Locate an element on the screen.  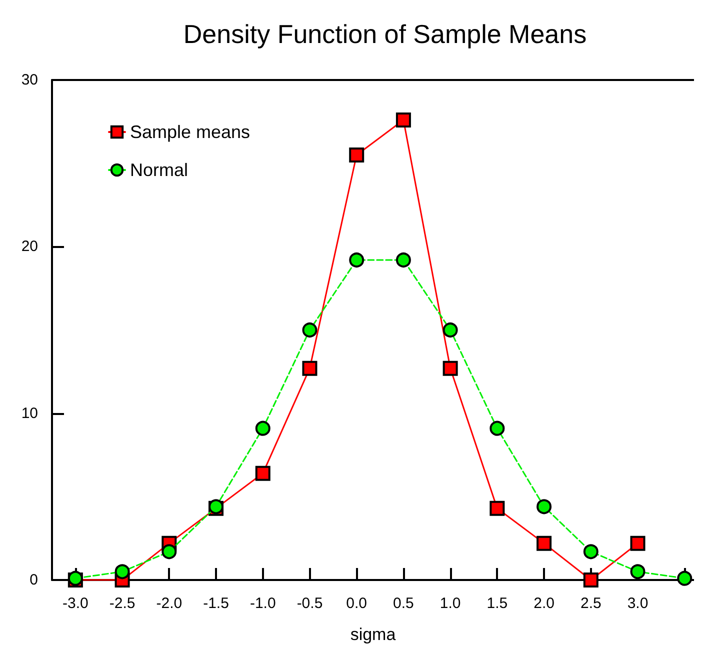
x-tick-label: -1.0 is located at coordinates (263, 603).